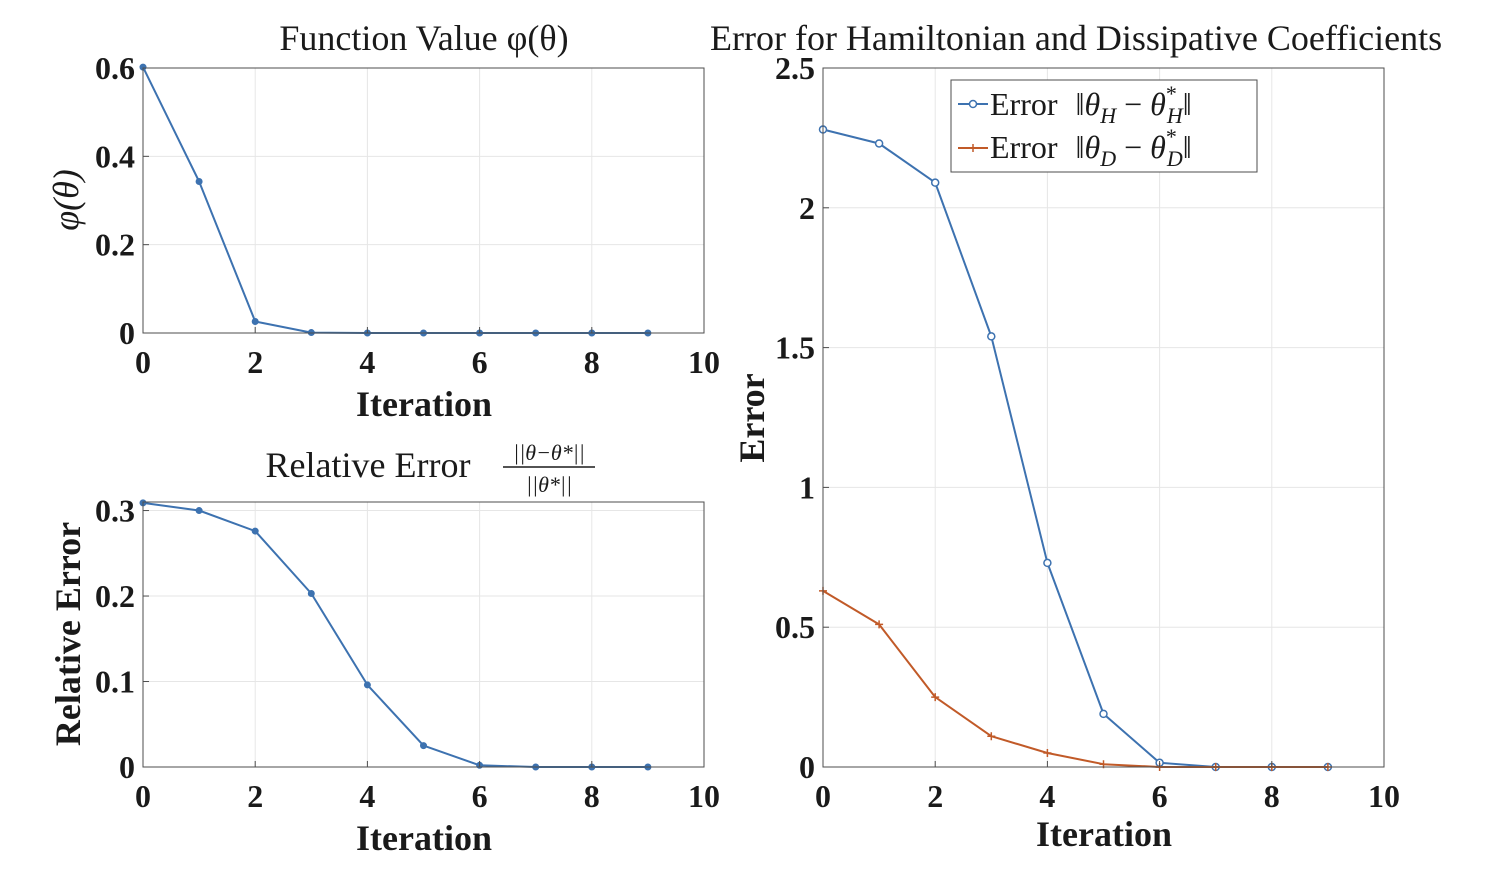  Describe the element at coordinates (807, 208) in the screenshot. I see `y-tick-label: 2` at that location.